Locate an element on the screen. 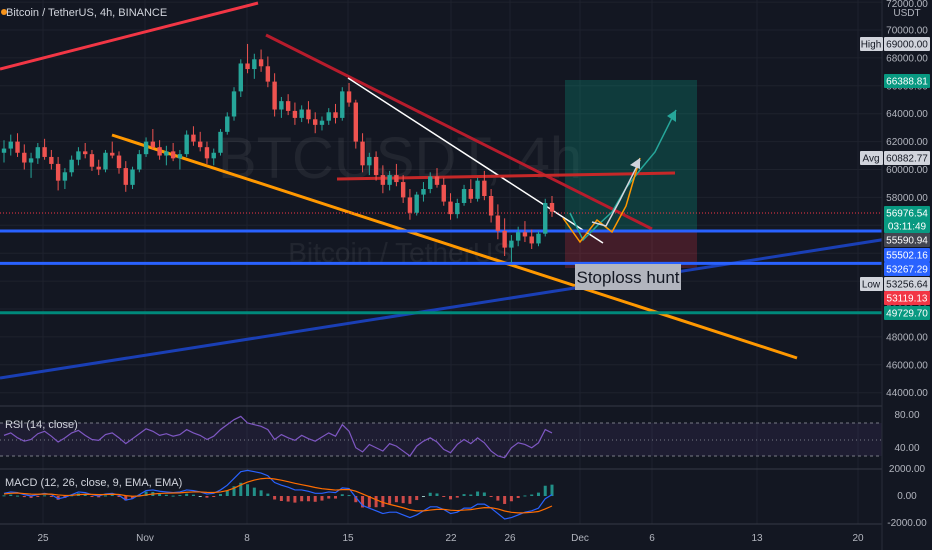 This screenshot has width=932, height=550. price-tick-label: 64000.00 is located at coordinates (907, 114).